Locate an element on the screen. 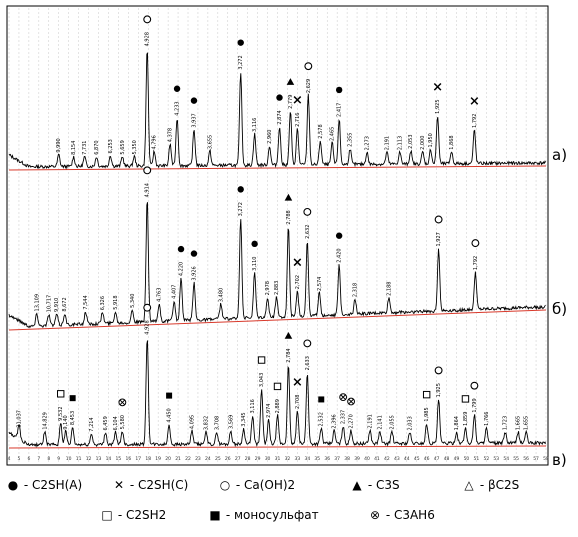  peak-d-label: 1,864 is located at coordinates (457, 423).